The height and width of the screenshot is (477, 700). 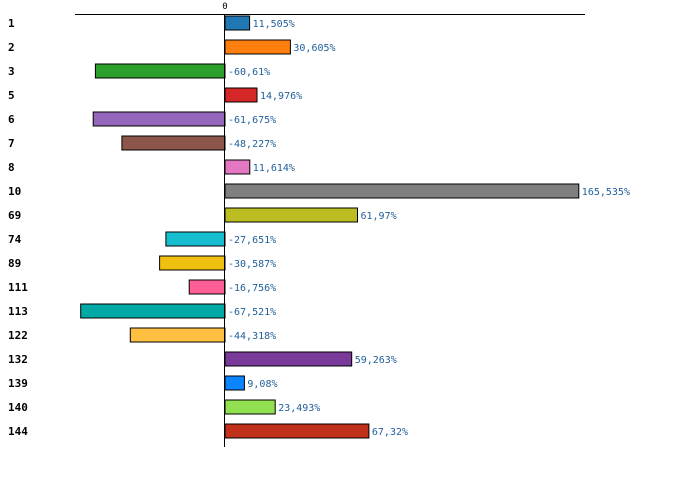 What do you see at coordinates (14, 191) in the screenshot?
I see `category-label-10: 10` at bounding box center [14, 191].